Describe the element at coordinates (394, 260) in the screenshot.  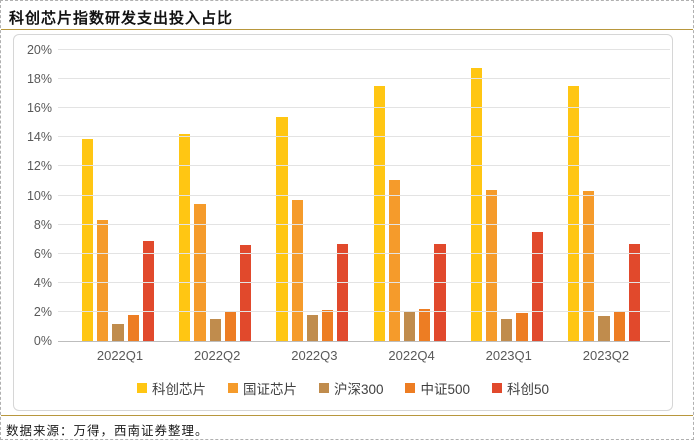
I see `bar-国证芯片-2022Q4` at that location.